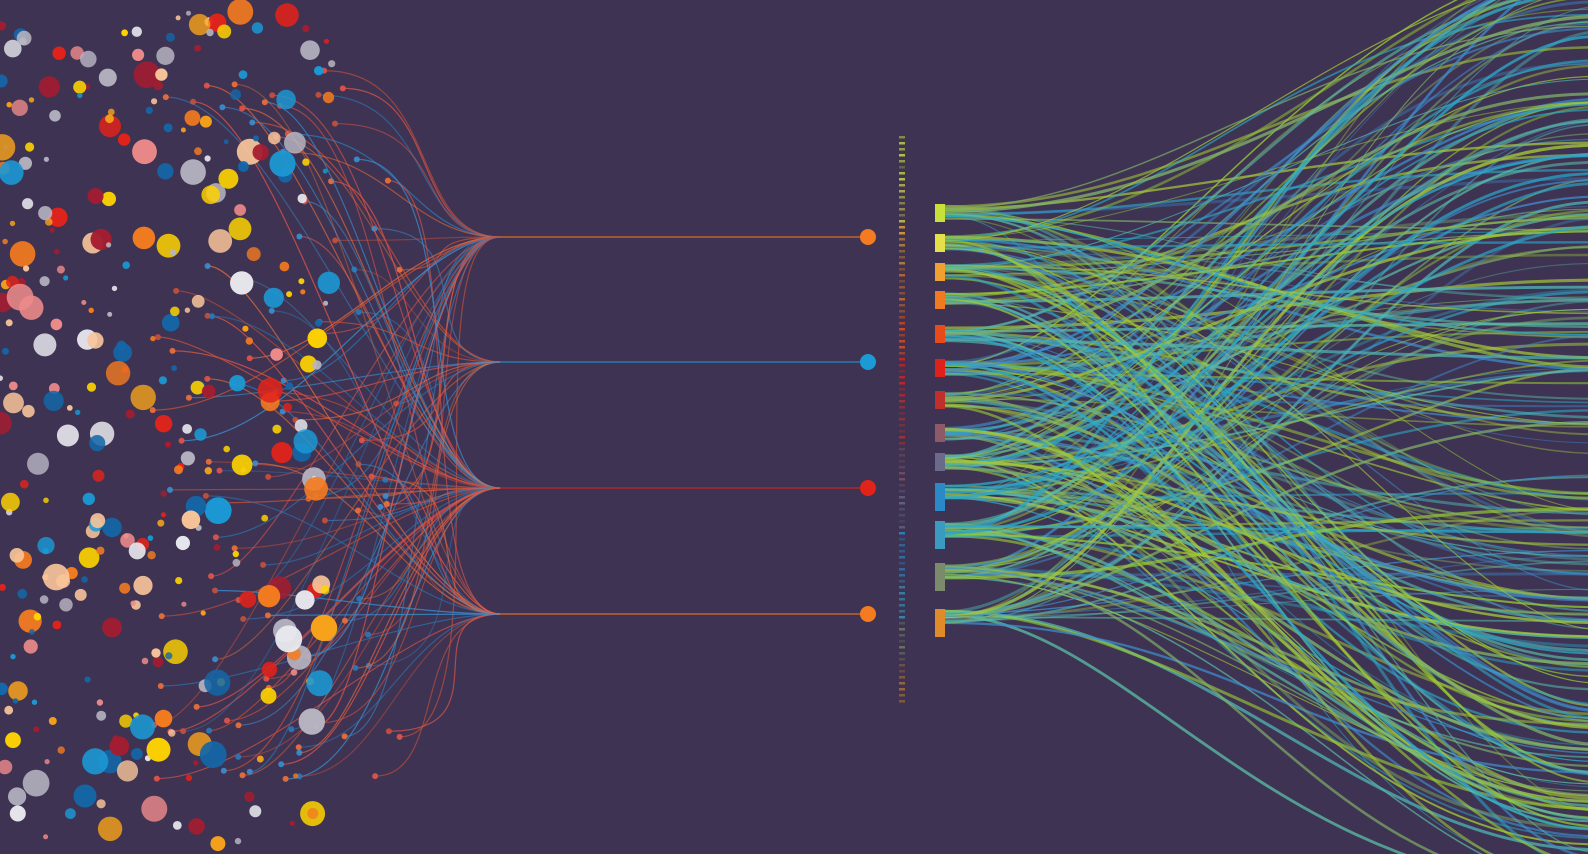  What do you see at coordinates (940, 497) in the screenshot?
I see `category-bar` at bounding box center [940, 497].